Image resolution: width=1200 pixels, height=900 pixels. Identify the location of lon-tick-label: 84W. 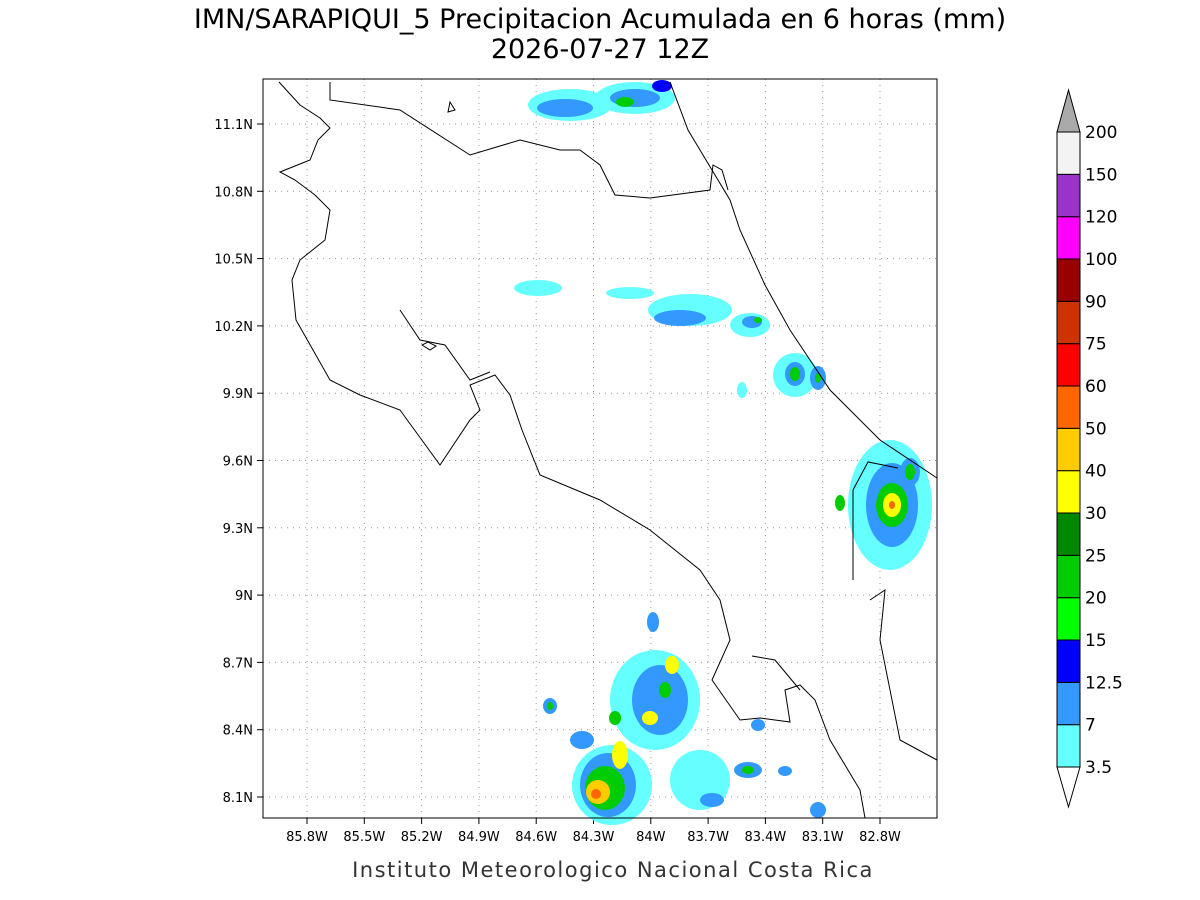
(651, 837).